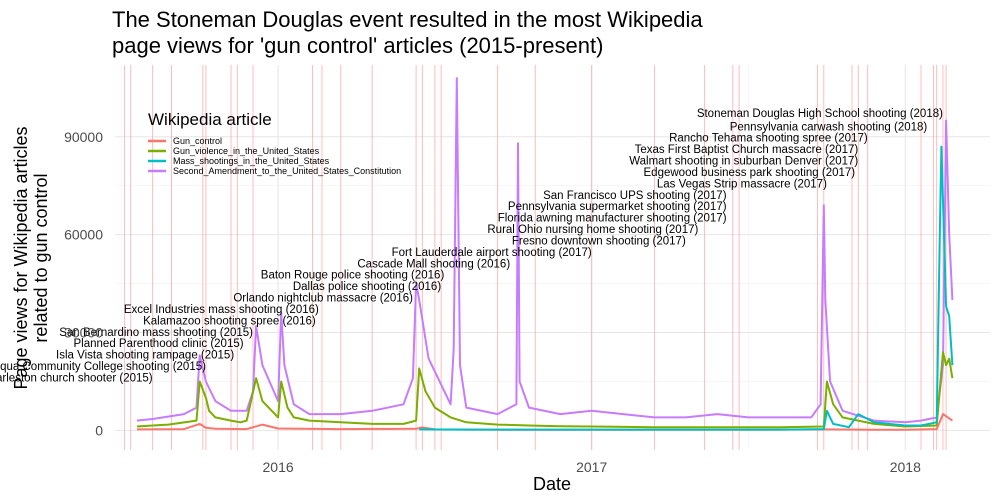  What do you see at coordinates (323, 299) in the screenshot?
I see `annotation-orlando-nightclub-massacre-2016: Orlando nightclub massacre (2016)` at bounding box center [323, 299].